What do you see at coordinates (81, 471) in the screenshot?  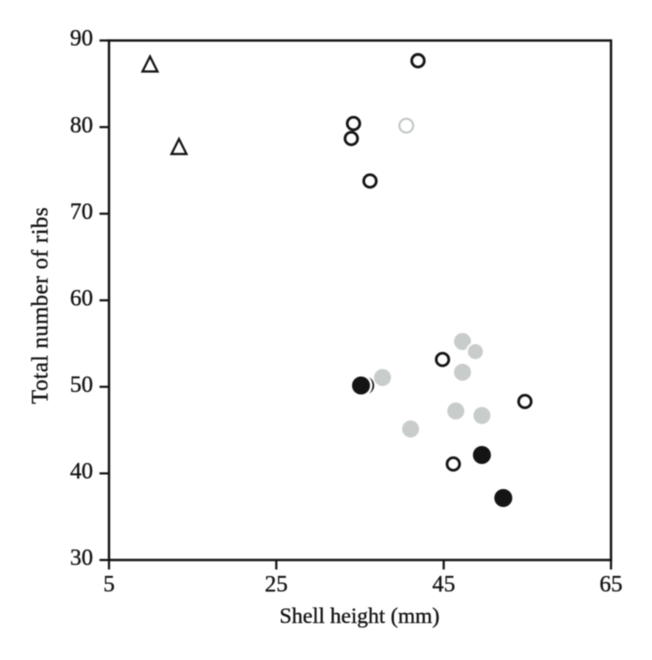 I see `svg-text: 40` at bounding box center [81, 471].